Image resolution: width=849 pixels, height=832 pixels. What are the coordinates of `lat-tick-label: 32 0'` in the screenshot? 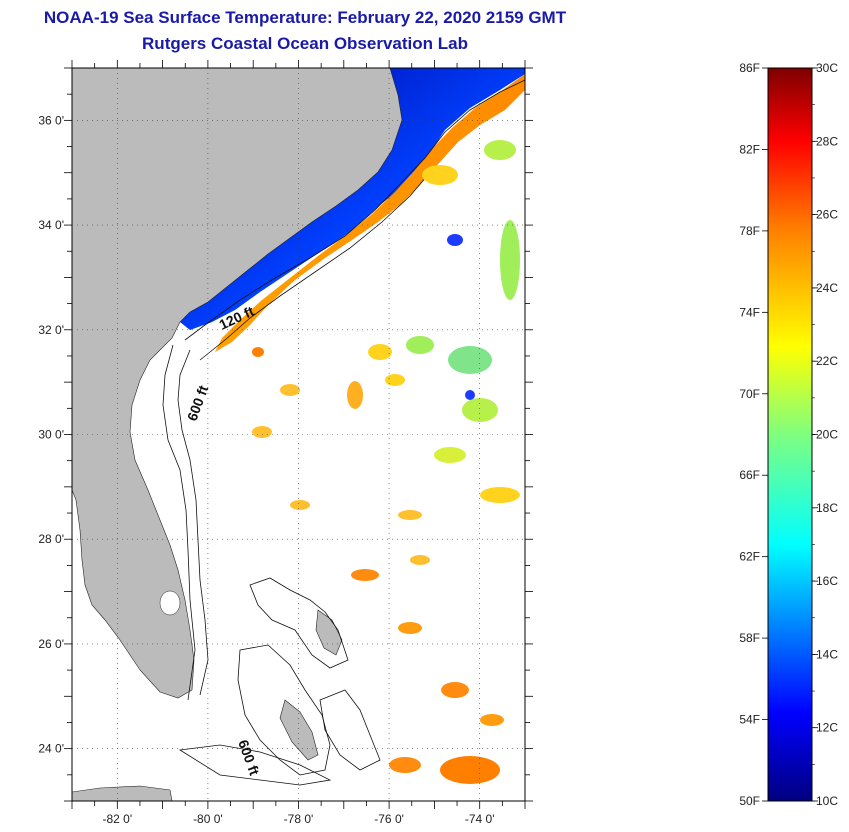 It's located at (51, 330).